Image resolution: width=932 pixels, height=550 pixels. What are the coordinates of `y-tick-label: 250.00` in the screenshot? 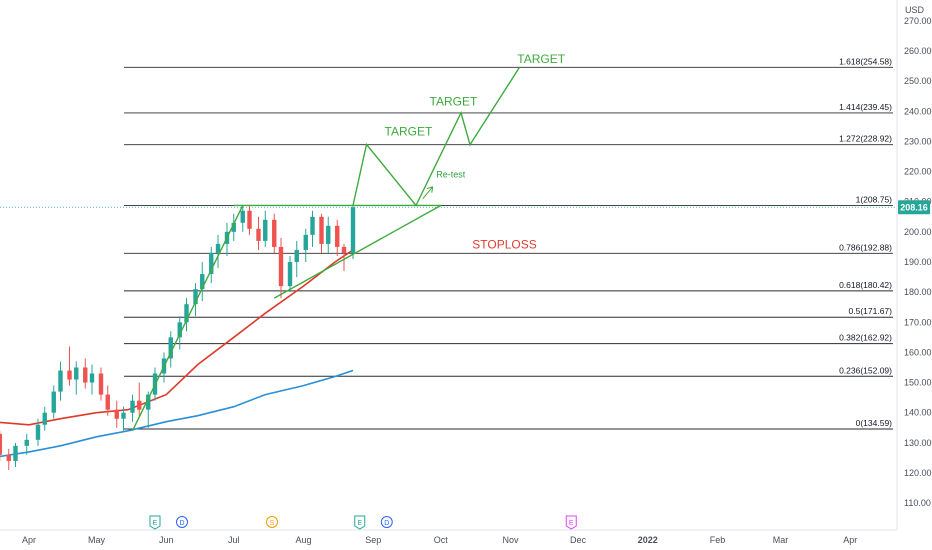 It's located at (918, 81).